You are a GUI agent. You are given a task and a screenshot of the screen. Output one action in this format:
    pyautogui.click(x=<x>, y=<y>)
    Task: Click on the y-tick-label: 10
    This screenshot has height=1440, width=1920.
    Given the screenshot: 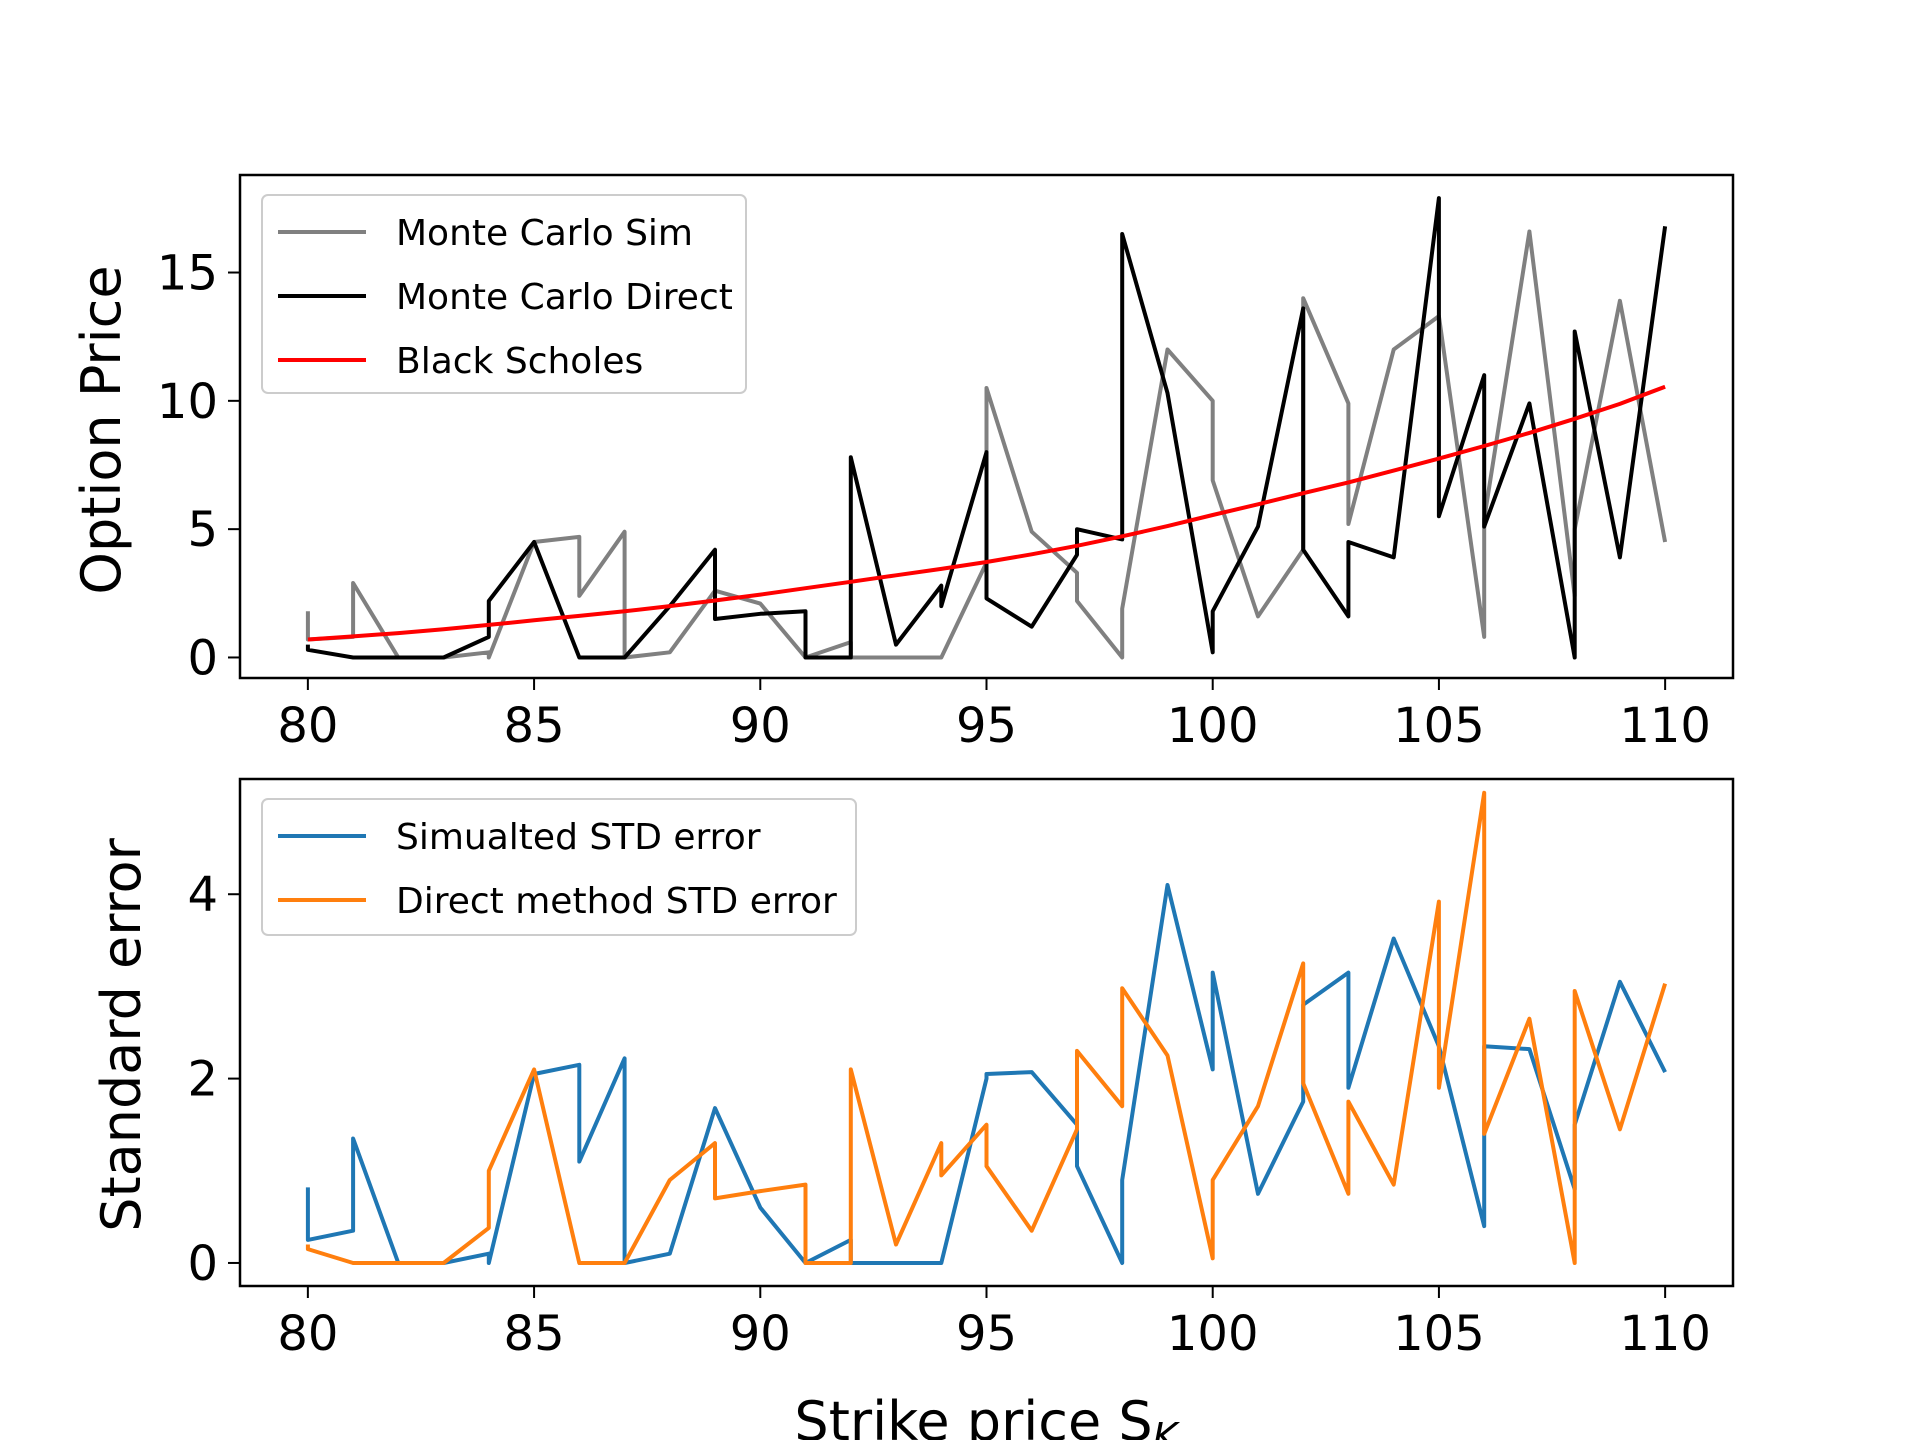 What is the action you would take?
    pyautogui.click(x=187, y=402)
    